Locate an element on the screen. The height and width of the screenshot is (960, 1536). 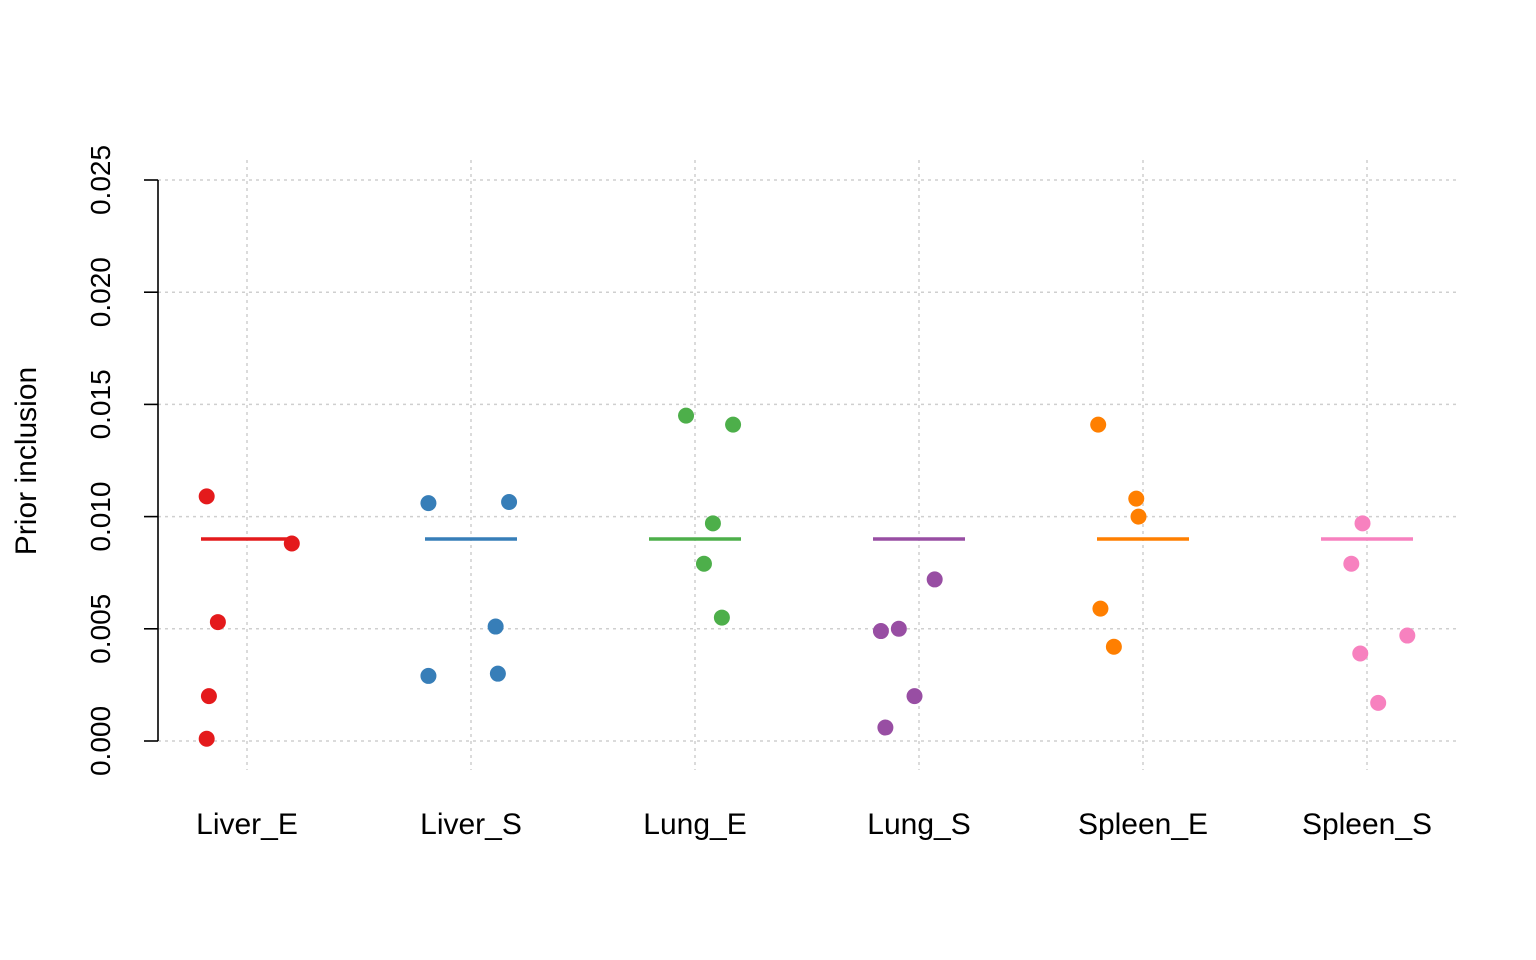
y-axis: 0.000 0.005 0.010 0.015 0.020 0.025 is located at coordinates (122, 460).